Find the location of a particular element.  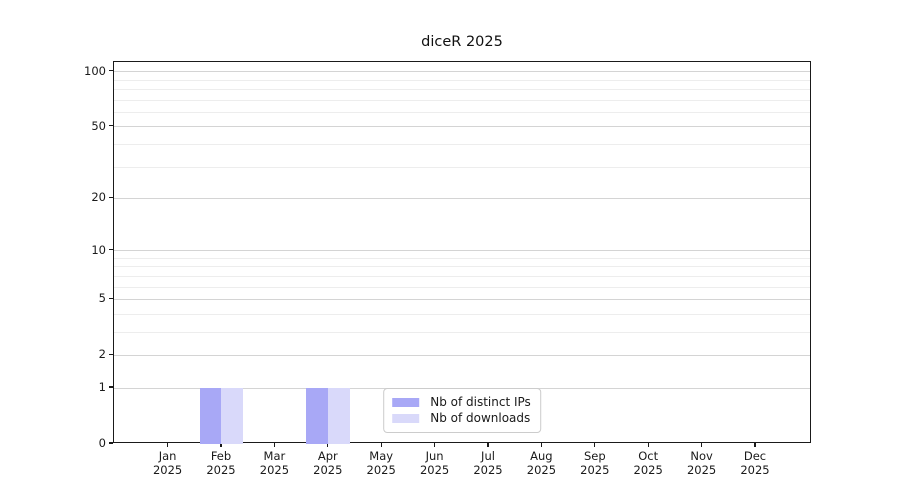

legend-item-distinct-ips: Nb of distinct IPs is located at coordinates (461, 402).